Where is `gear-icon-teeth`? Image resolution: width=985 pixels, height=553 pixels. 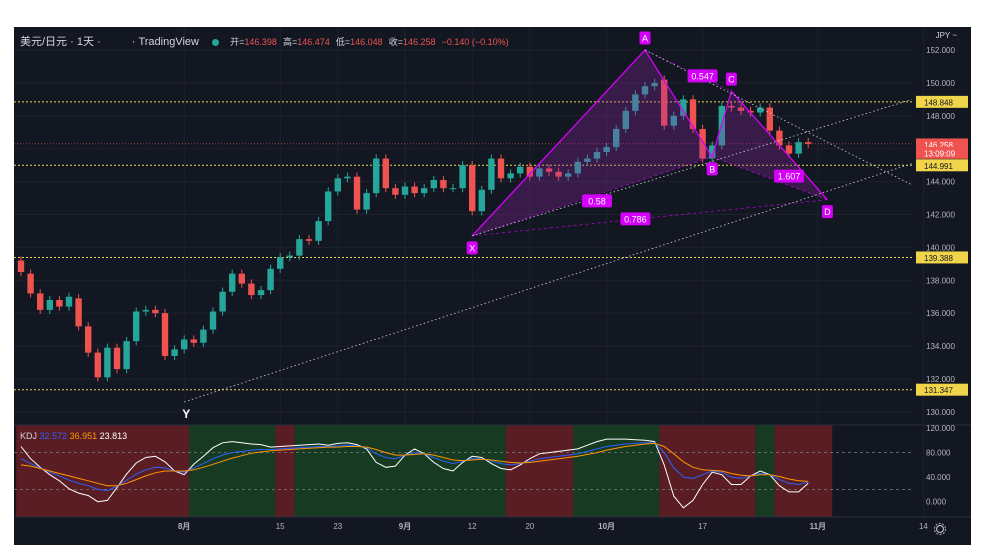
gear-icon-teeth is located at coordinates (940, 529).